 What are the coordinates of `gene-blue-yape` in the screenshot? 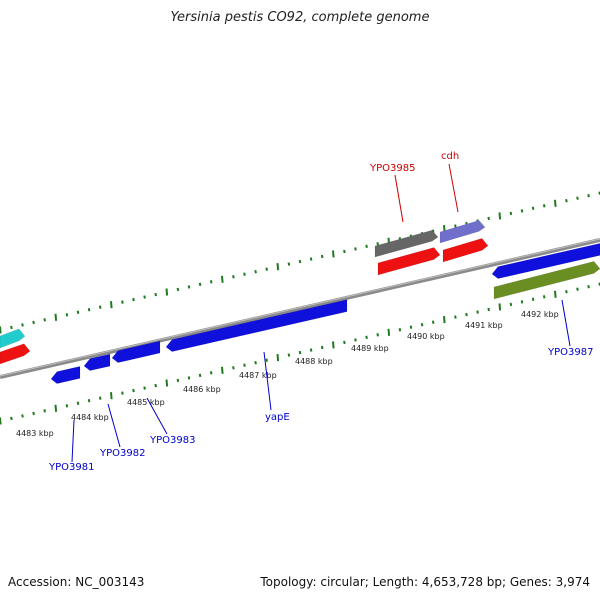 It's located at (256, 325).